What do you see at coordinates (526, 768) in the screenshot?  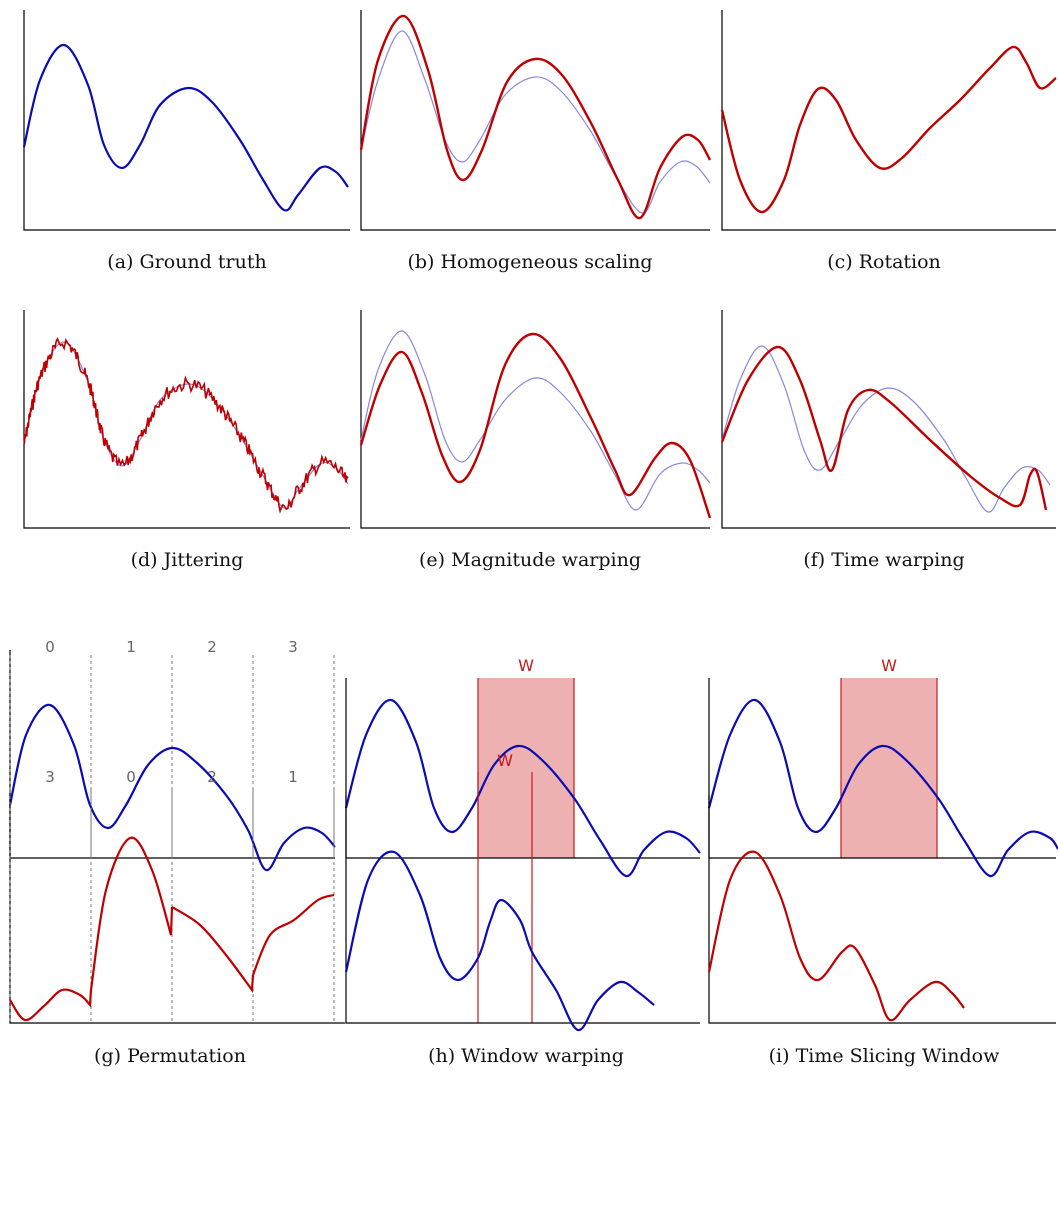 I see `window-region` at bounding box center [526, 768].